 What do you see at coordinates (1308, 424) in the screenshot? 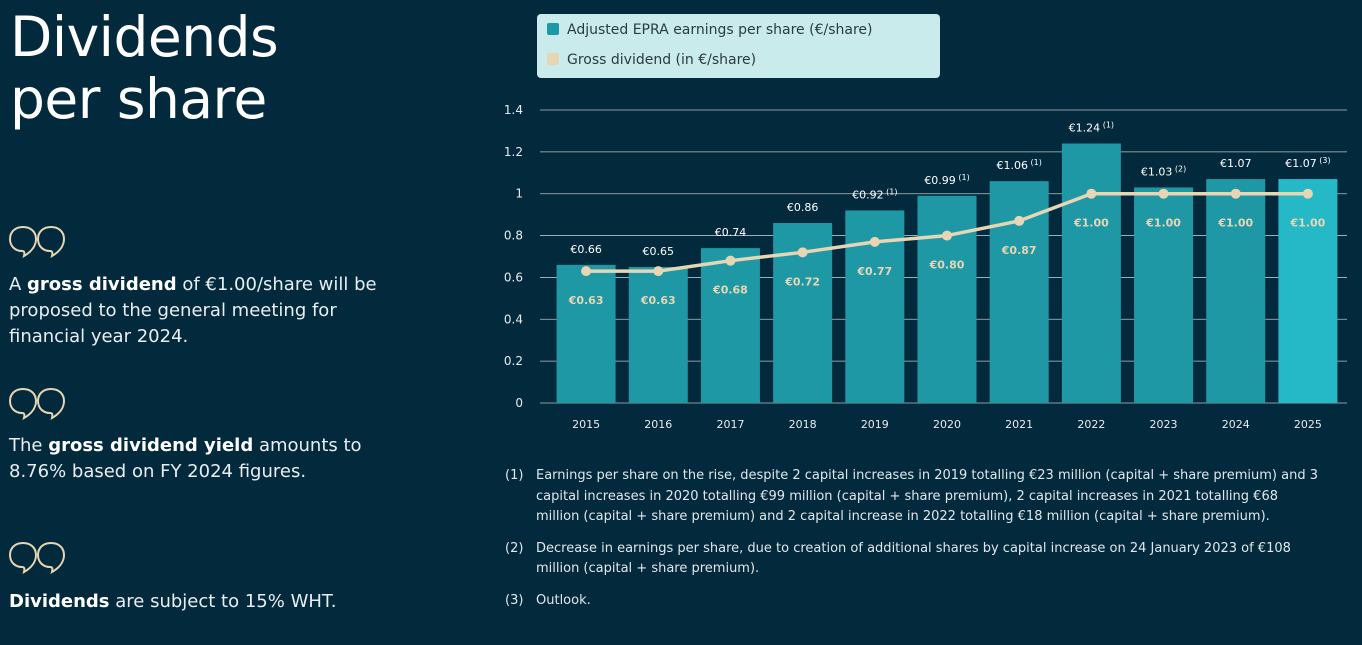
I see `x-tick-label: 2025` at bounding box center [1308, 424].